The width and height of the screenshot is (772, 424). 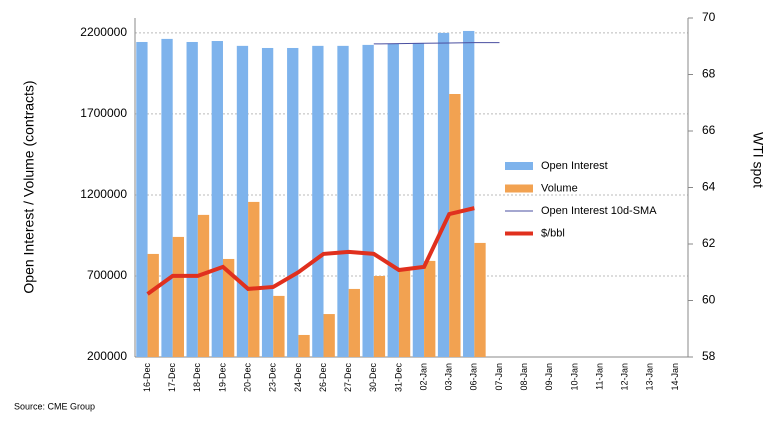 I want to click on y2-tick-label: 68, so click(x=709, y=74).